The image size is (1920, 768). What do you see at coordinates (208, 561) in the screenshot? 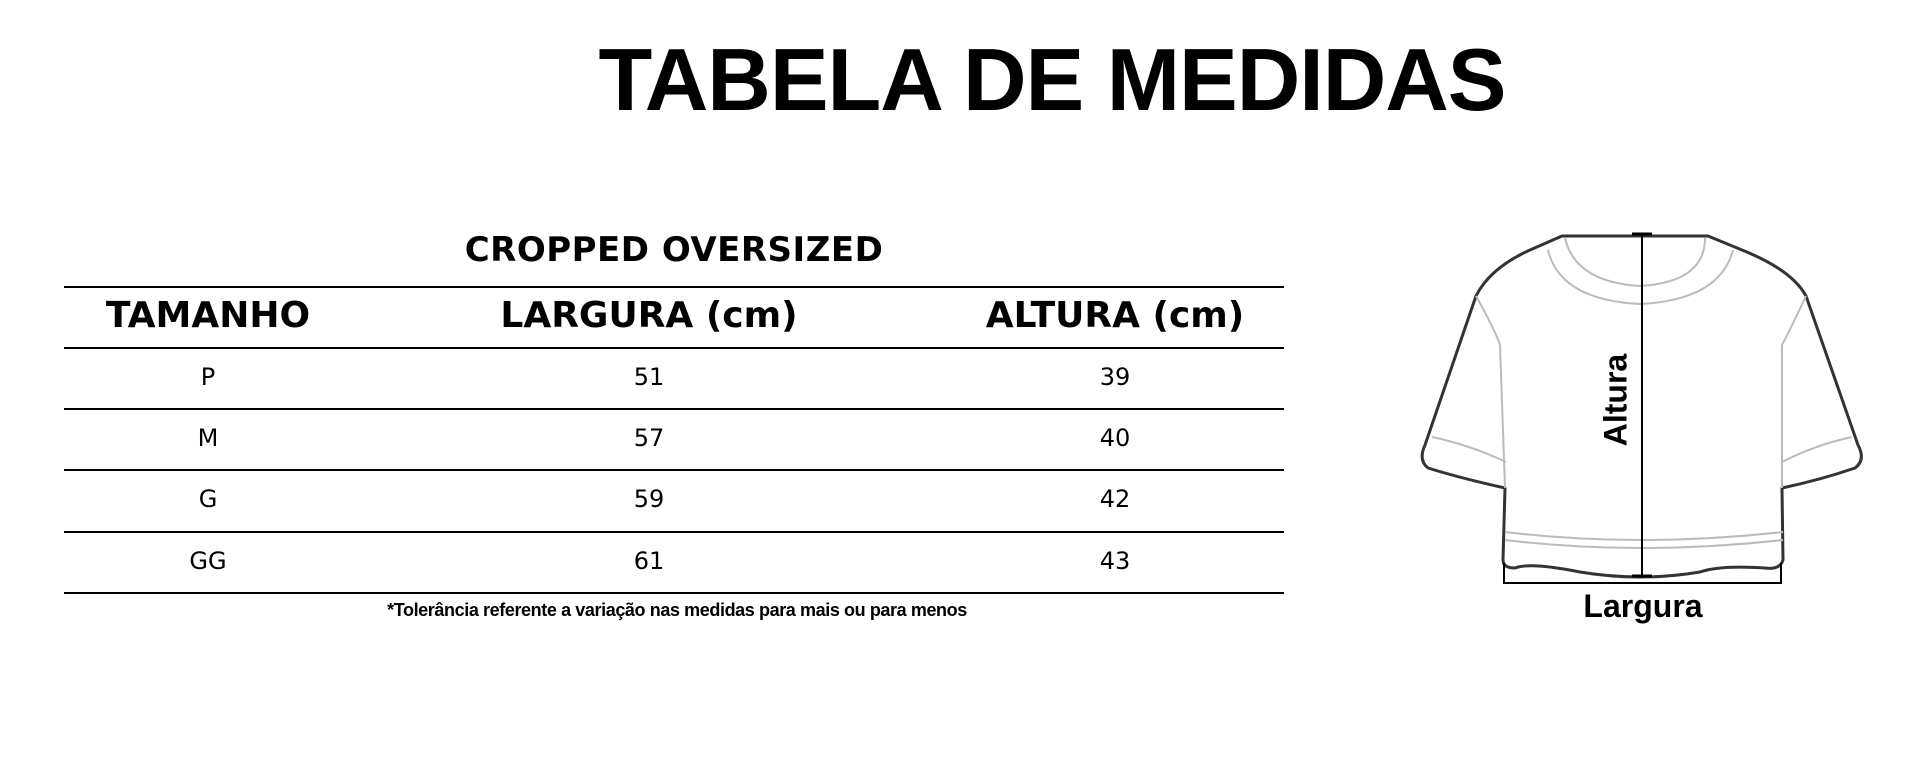
I see `size-cell: GG` at bounding box center [208, 561].